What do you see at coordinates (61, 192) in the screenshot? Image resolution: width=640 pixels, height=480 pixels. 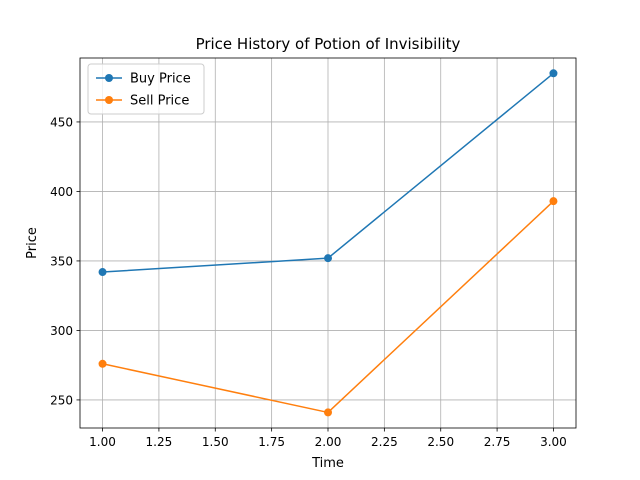 I see `y-tick-label: 400` at bounding box center [61, 192].